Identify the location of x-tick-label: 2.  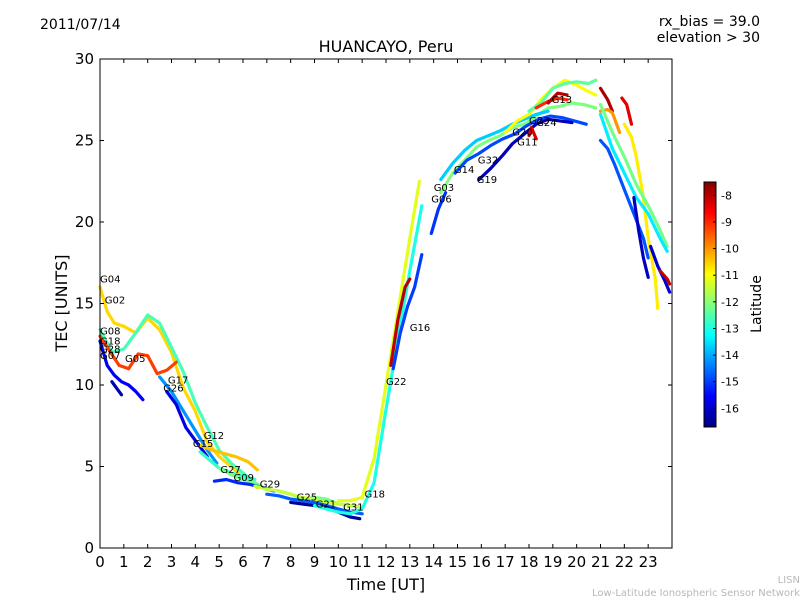
(148, 562).